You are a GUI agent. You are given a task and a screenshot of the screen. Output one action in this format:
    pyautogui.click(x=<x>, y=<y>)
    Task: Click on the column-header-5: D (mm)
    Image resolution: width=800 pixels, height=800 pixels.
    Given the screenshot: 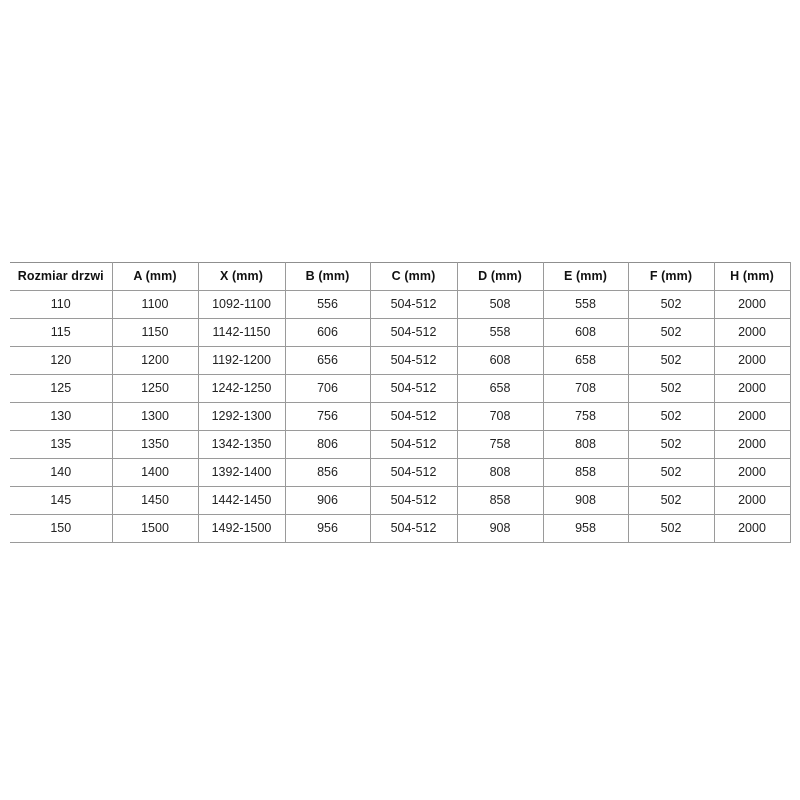 What is the action you would take?
    pyautogui.click(x=500, y=276)
    